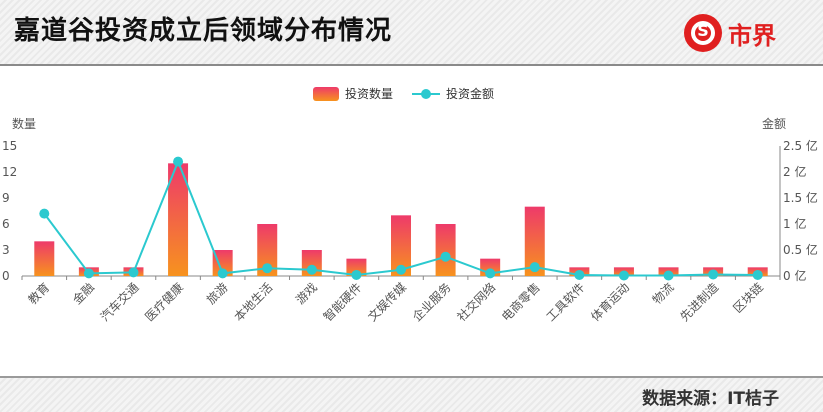  What do you see at coordinates (164, 302) in the screenshot?
I see `x-tick-label: 医疗健康` at bounding box center [164, 302].